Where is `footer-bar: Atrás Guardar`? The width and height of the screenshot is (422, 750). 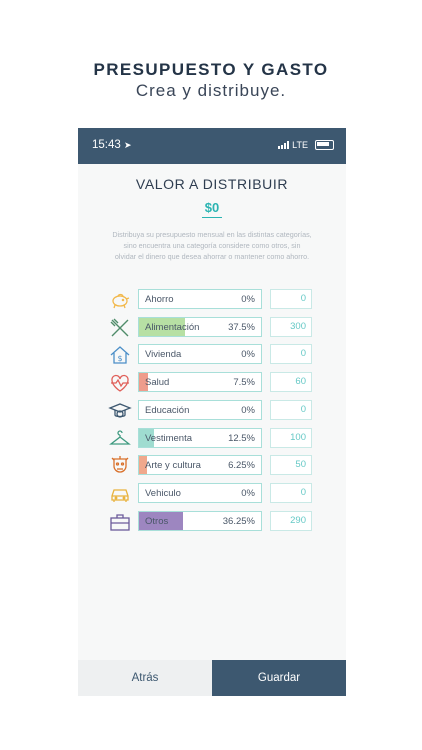 footer-bar: Atrás Guardar is located at coordinates (212, 678).